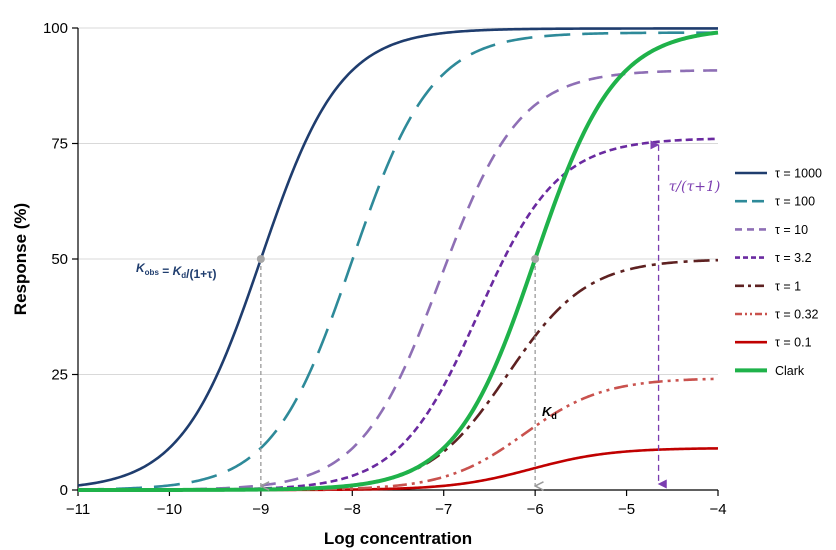 The height and width of the screenshot is (550, 836). What do you see at coordinates (176, 271) in the screenshot?
I see `kobs-annotation: Kobs = Kd/(1+τ)` at bounding box center [176, 271].